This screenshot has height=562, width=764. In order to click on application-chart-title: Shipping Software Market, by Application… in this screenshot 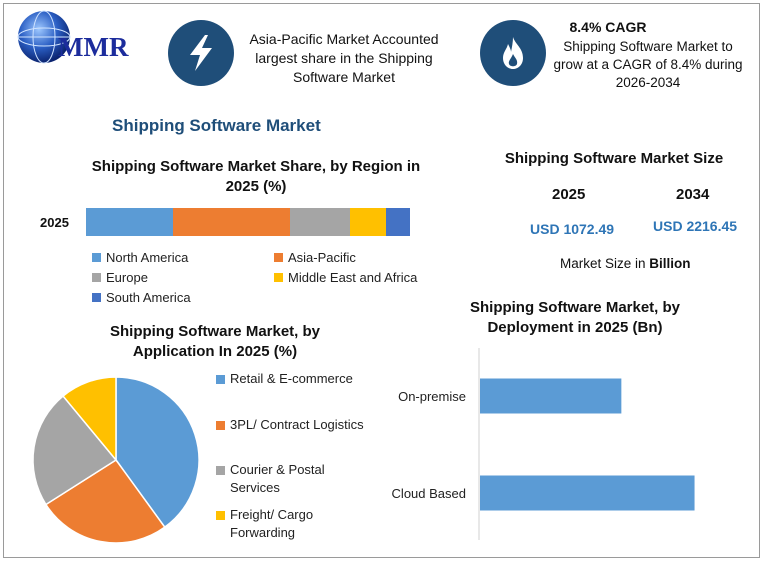, I will do `click(215, 341)`.